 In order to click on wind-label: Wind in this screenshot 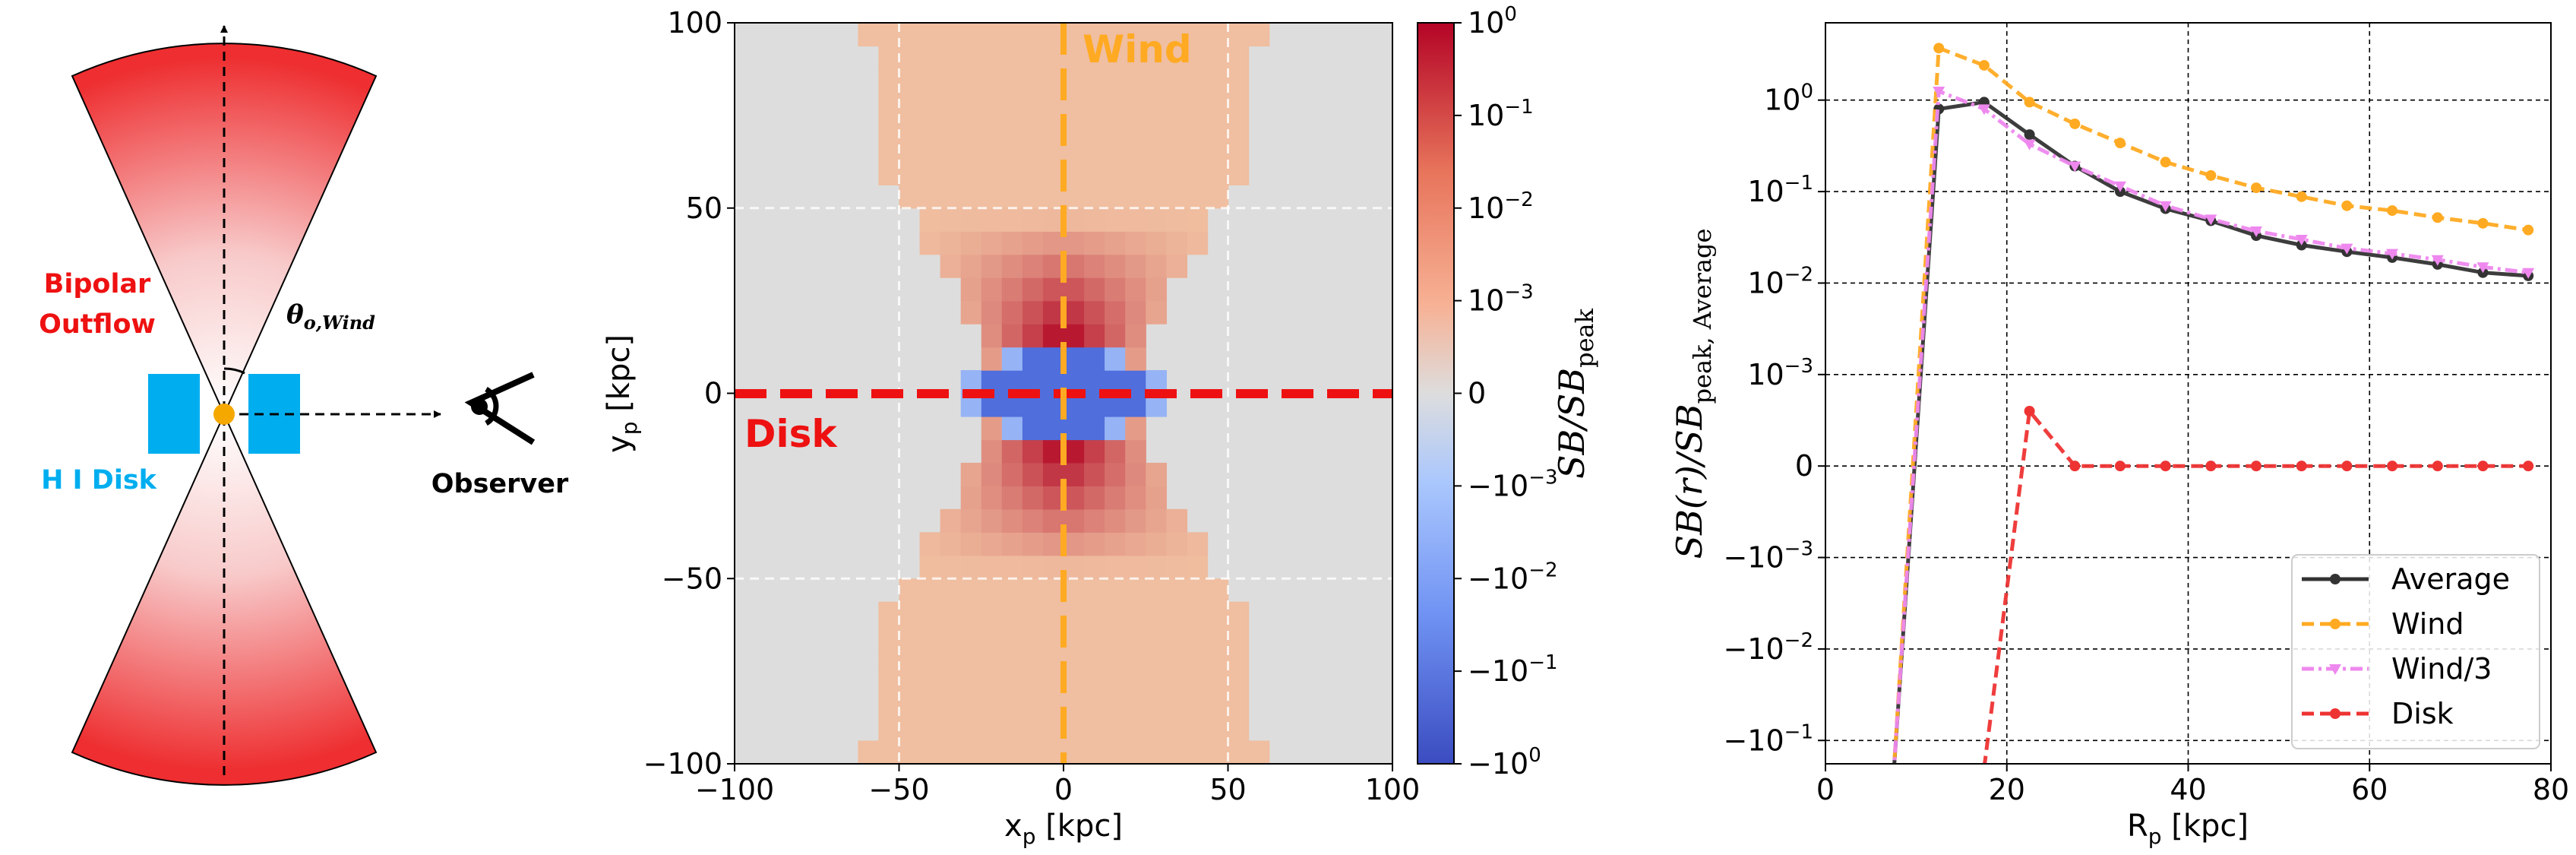, I will do `click(1137, 49)`.